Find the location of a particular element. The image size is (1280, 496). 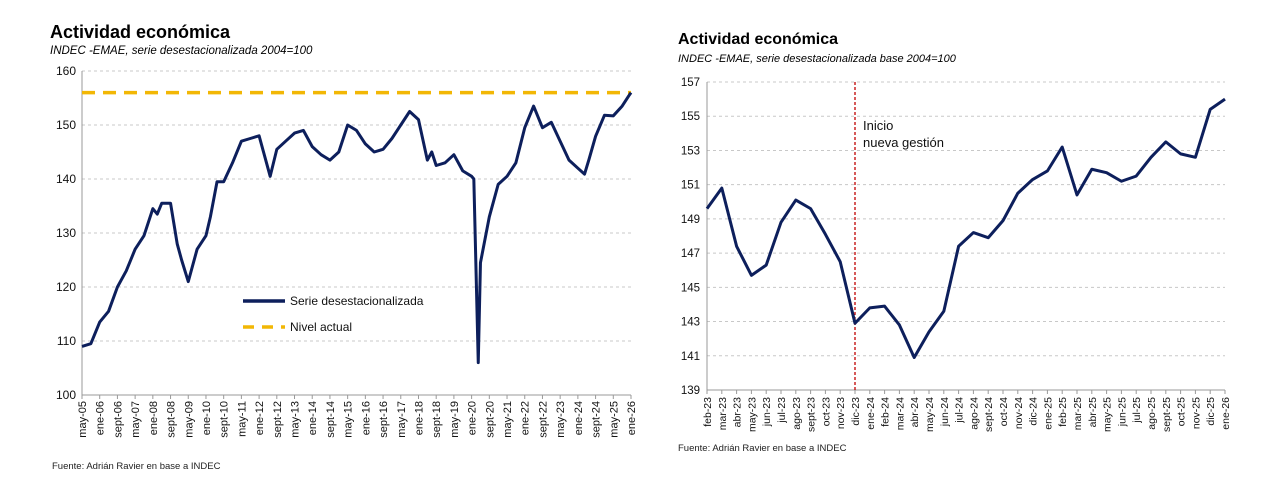

left-x-tick-label: sept-22 is located at coordinates (543, 419).